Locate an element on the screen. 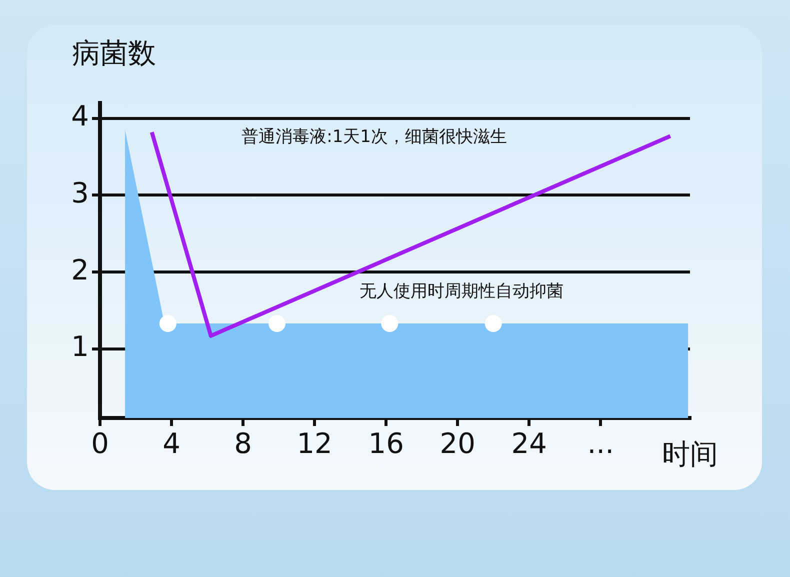 The height and width of the screenshot is (577, 790). x-tick-label: 20 is located at coordinates (458, 443).